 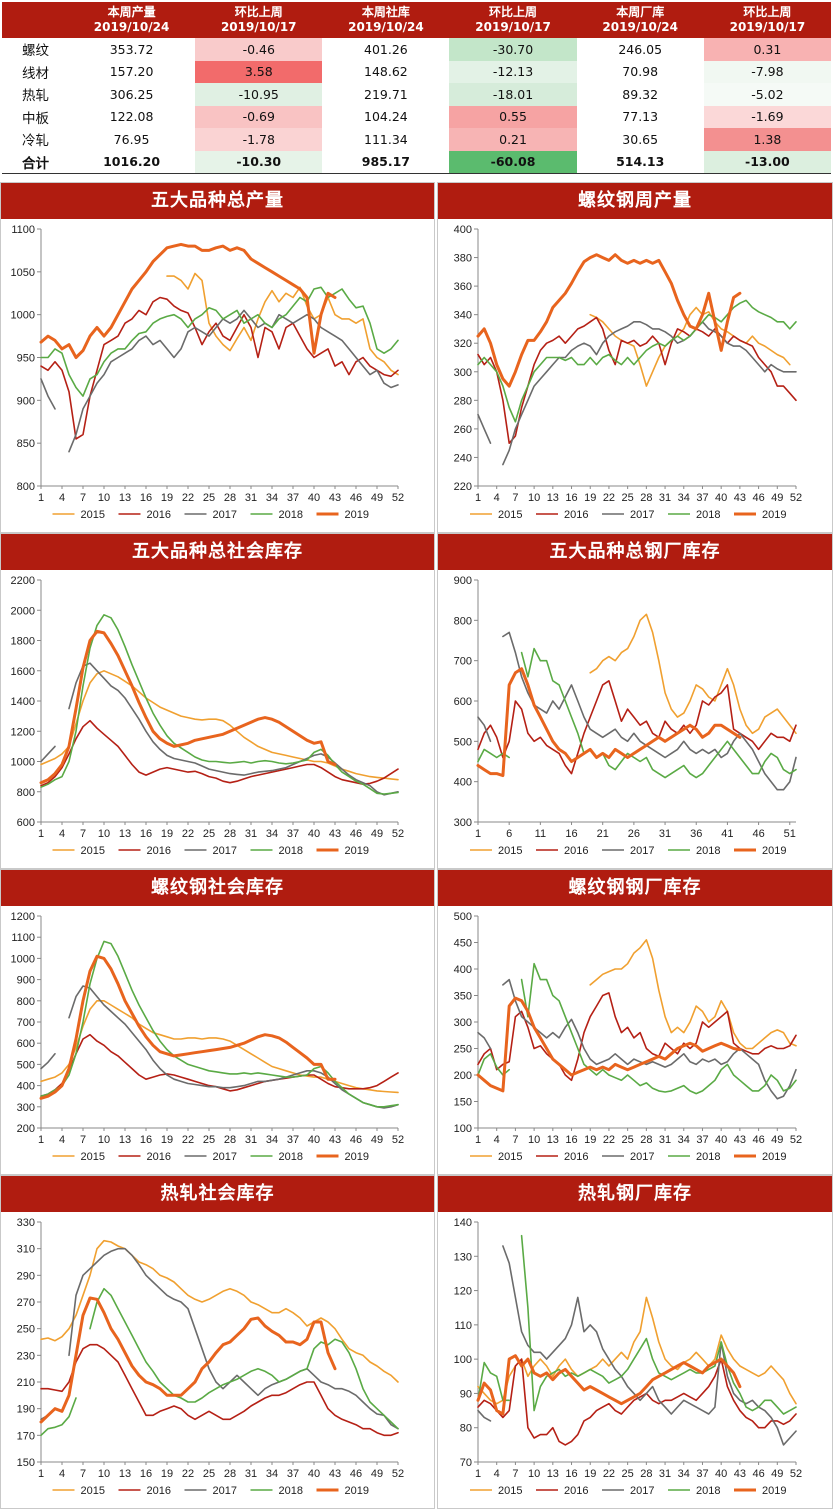 What do you see at coordinates (26, 1383) in the screenshot?
I see `y-tick-label: 210` at bounding box center [26, 1383].